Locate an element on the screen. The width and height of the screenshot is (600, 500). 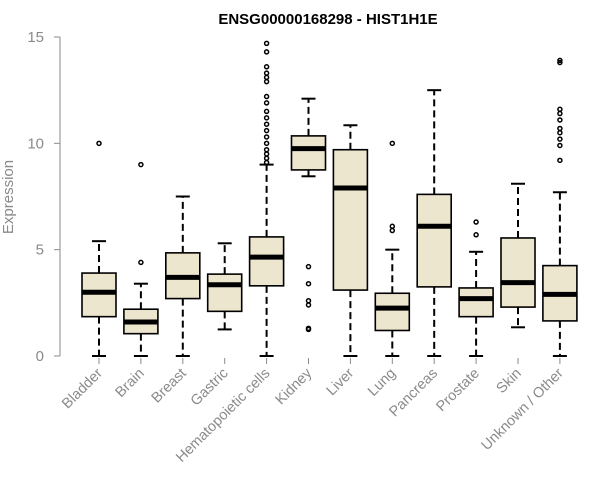
category-label: Brain is located at coordinates (129, 383).